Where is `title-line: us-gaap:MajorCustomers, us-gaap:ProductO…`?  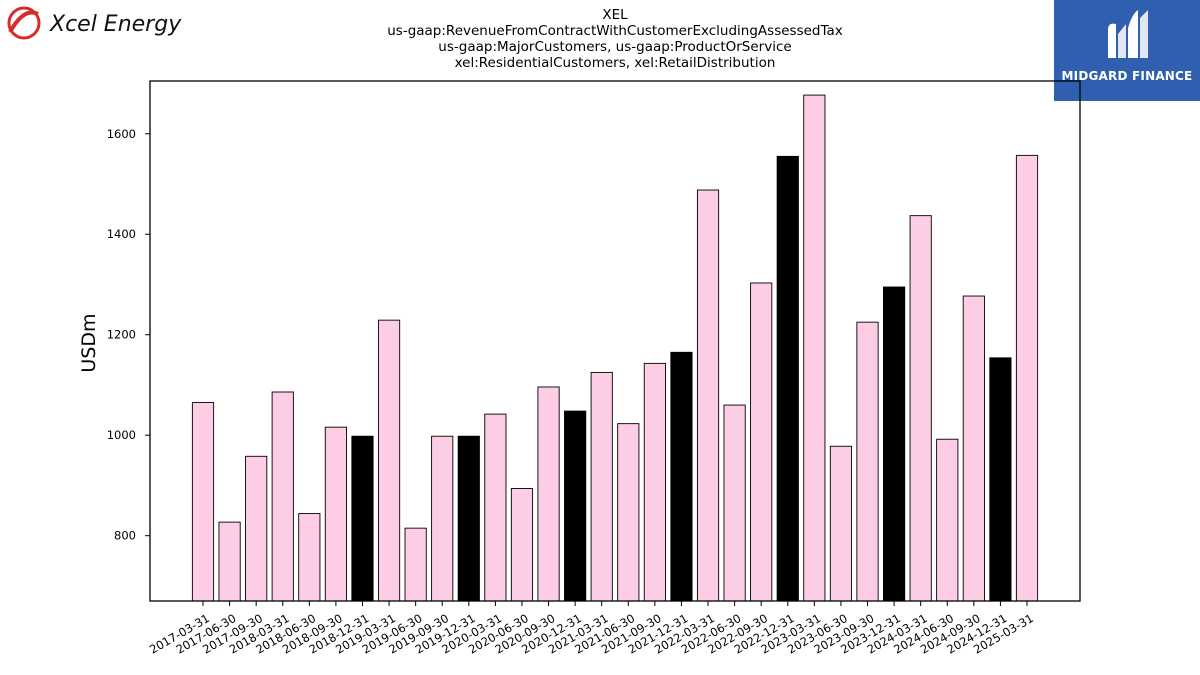 title-line: us-gaap:MajorCustomers, us-gaap:ProductO… is located at coordinates (615, 47).